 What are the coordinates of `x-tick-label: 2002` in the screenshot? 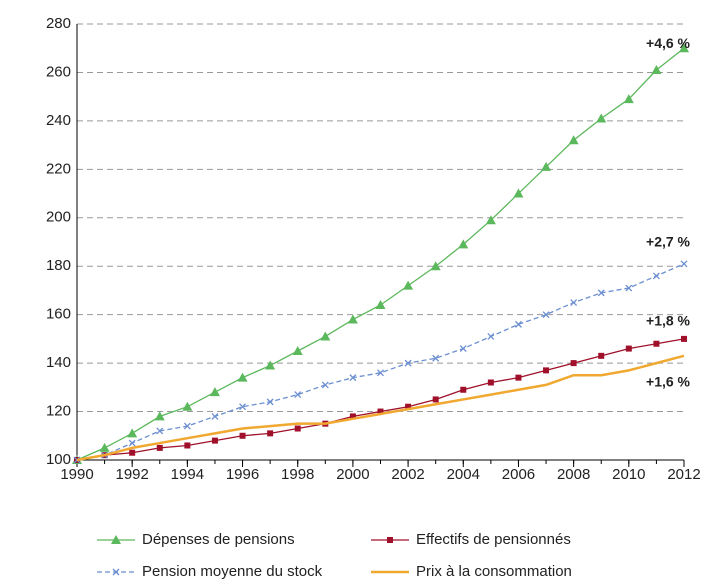 It's located at (407, 474).